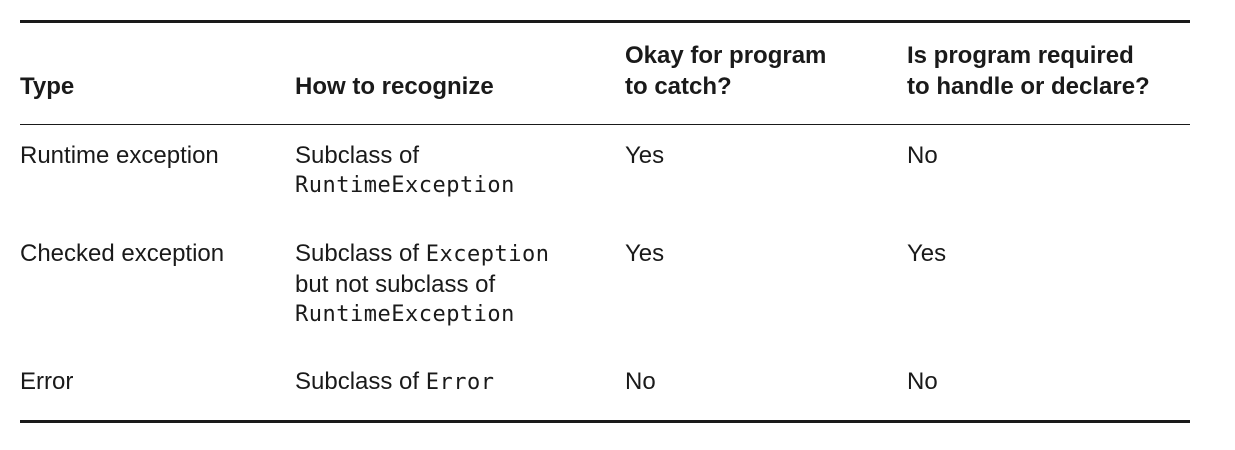 This screenshot has height=450, width=1235. What do you see at coordinates (47, 86) in the screenshot?
I see `header-type: Type` at bounding box center [47, 86].